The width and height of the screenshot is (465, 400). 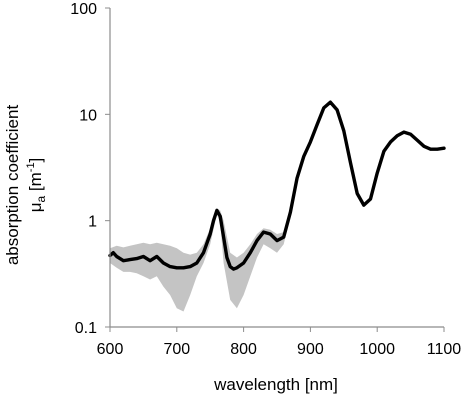 What do you see at coordinates (88, 115) in the screenshot?
I see `y-tick-label: 10` at bounding box center [88, 115].